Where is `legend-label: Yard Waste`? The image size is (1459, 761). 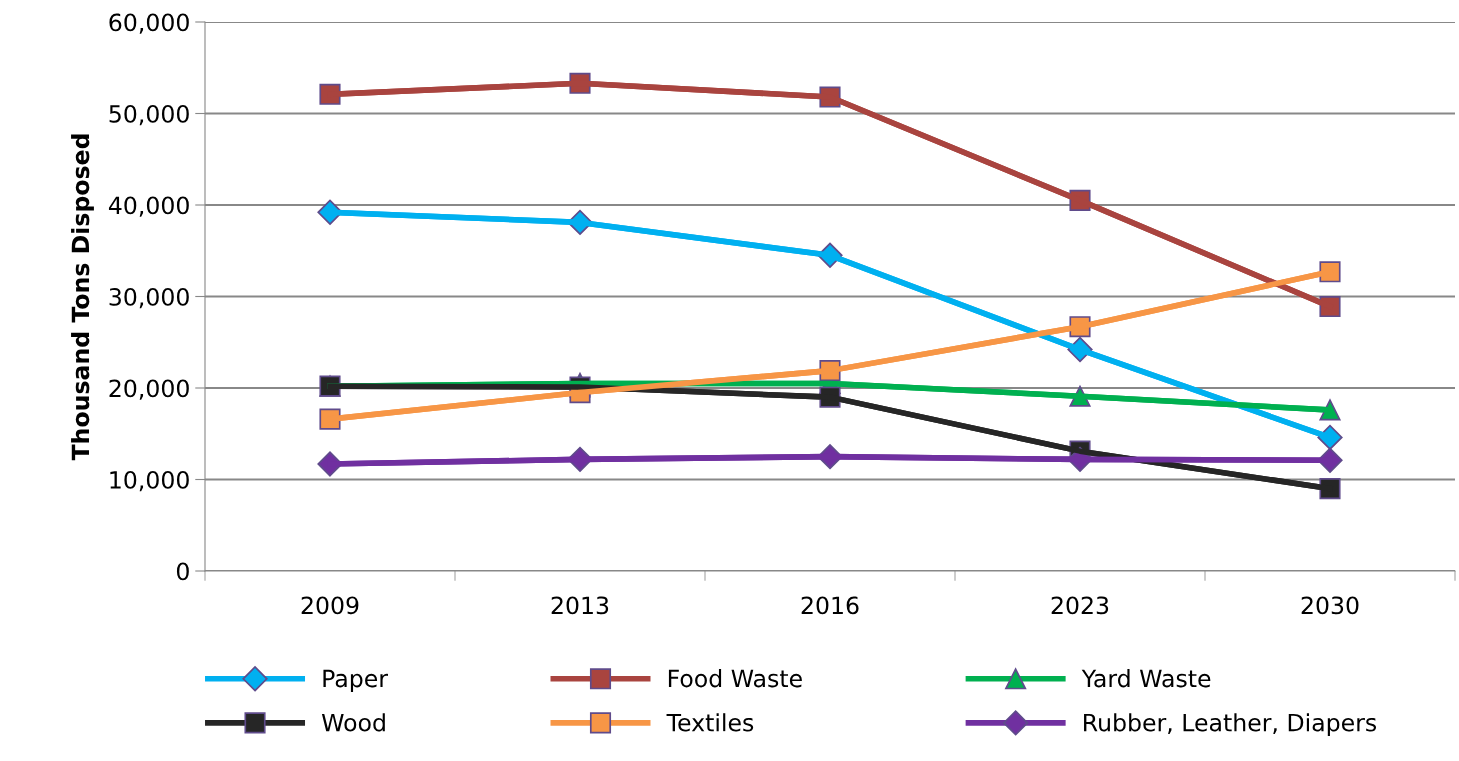 legend-label: Yard Waste is located at coordinates (1146, 678).